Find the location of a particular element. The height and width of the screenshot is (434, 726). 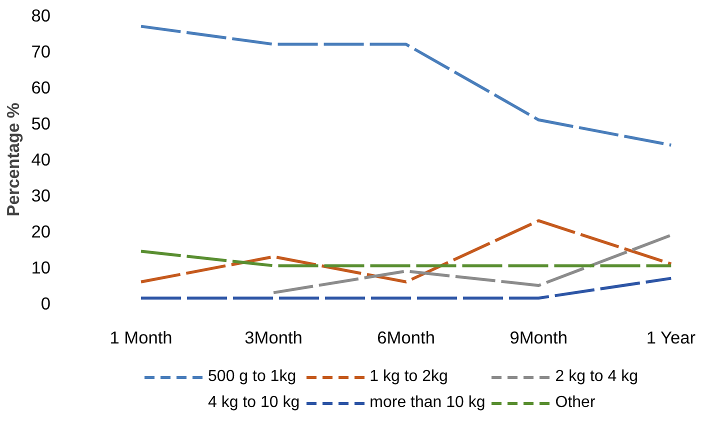

y-tick-label: 40 is located at coordinates (41, 160).